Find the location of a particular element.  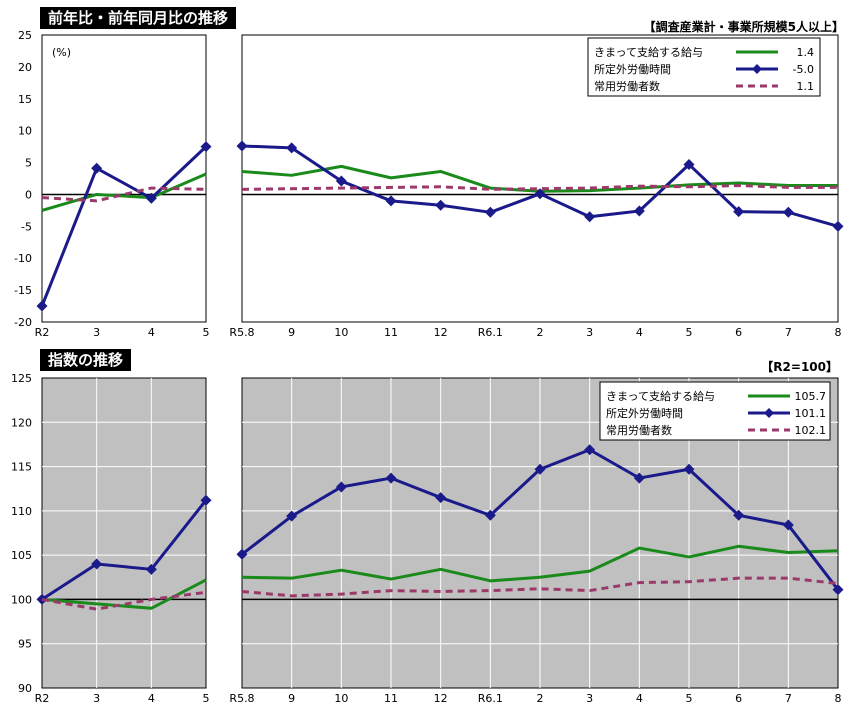

bottom-chart-note: 【R2=100】 is located at coordinates (799, 367).